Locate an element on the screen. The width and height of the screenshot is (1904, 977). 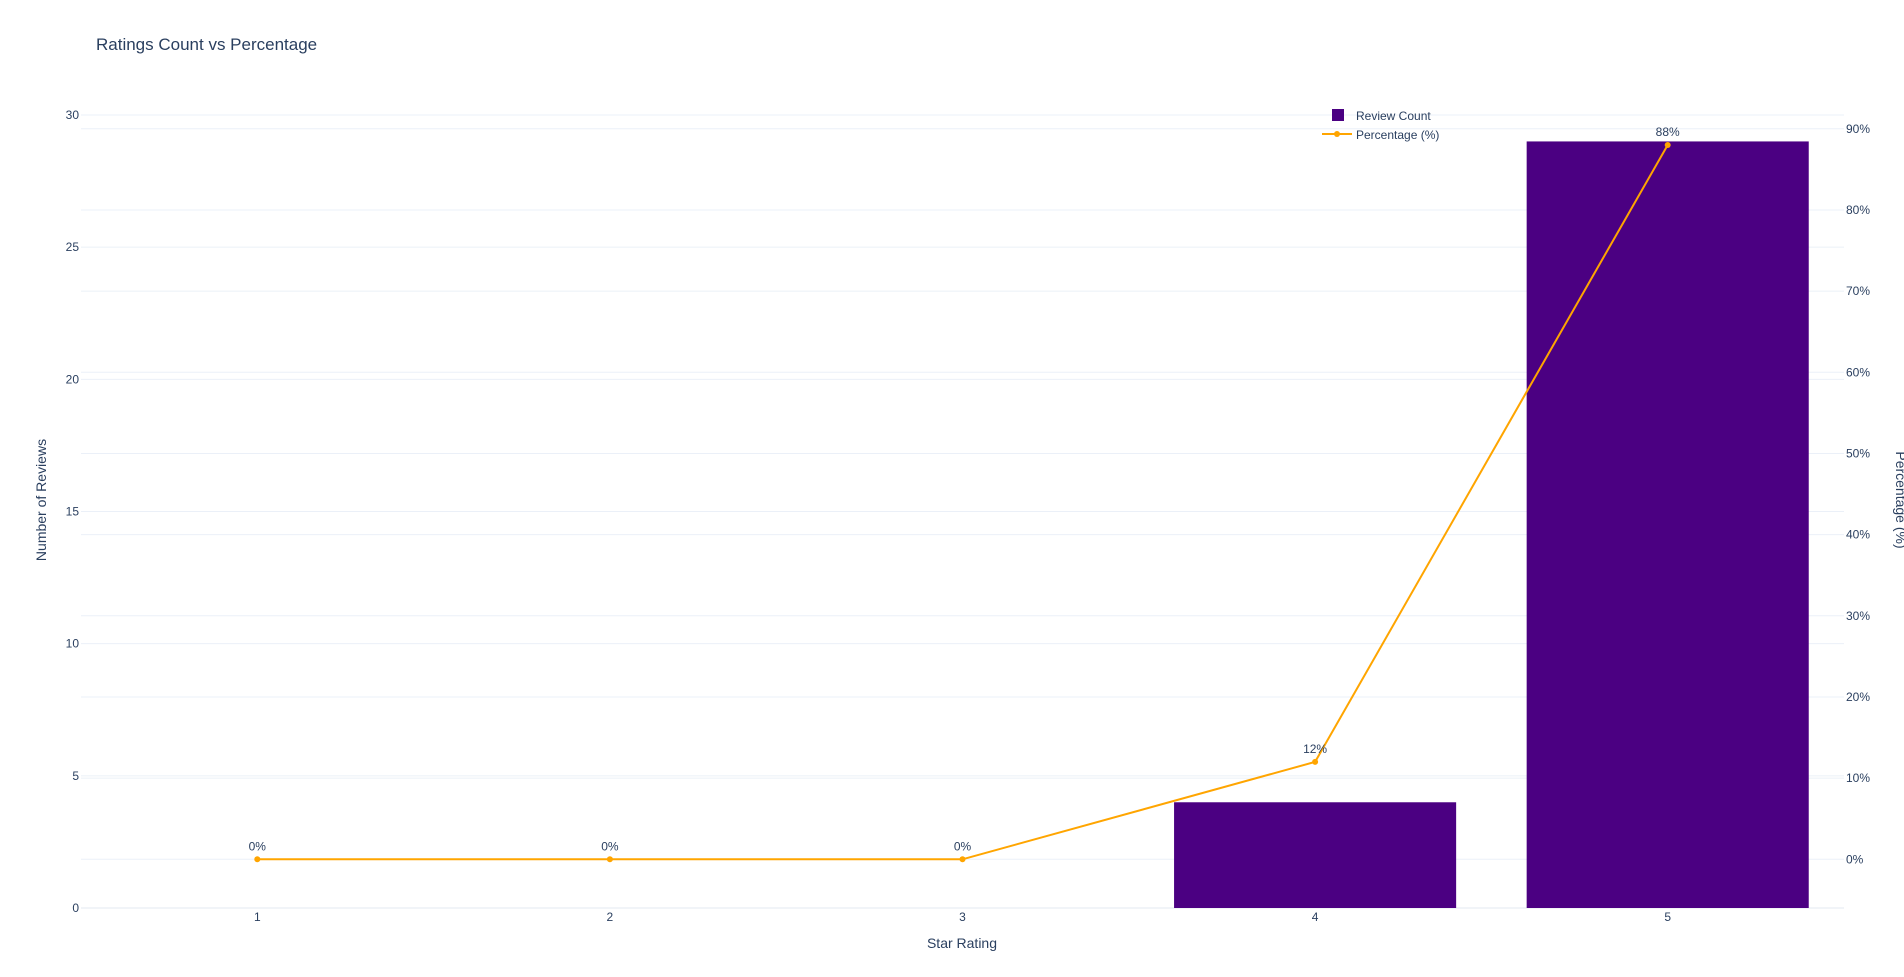
y-tick-label: 15 is located at coordinates (73, 512).